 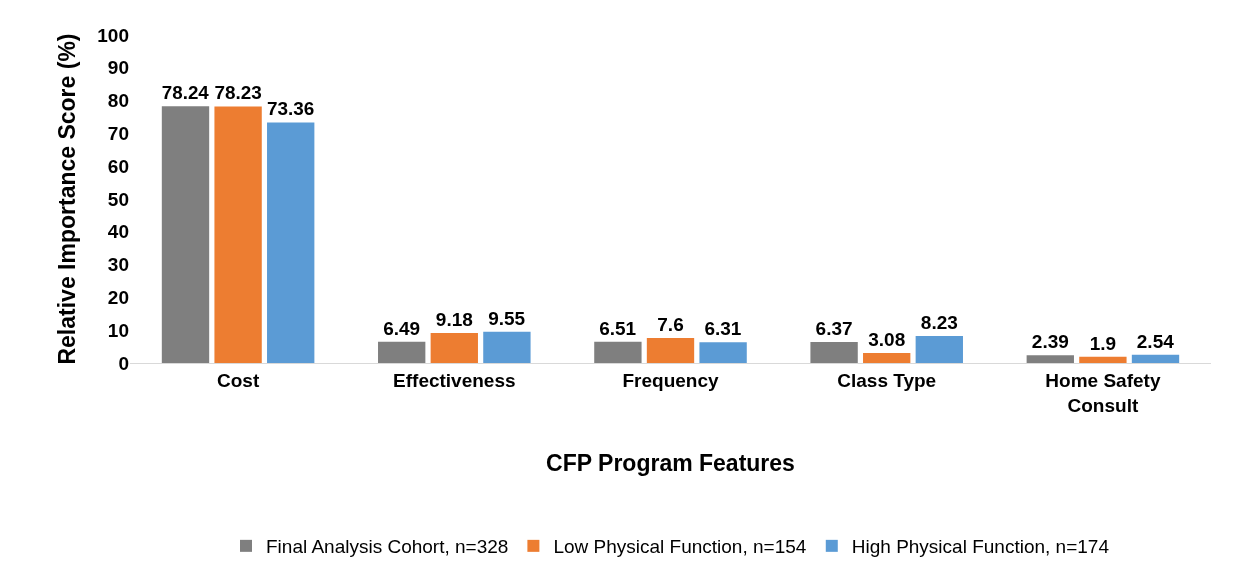 I want to click on y-tick-label: 90, so click(x=118, y=68).